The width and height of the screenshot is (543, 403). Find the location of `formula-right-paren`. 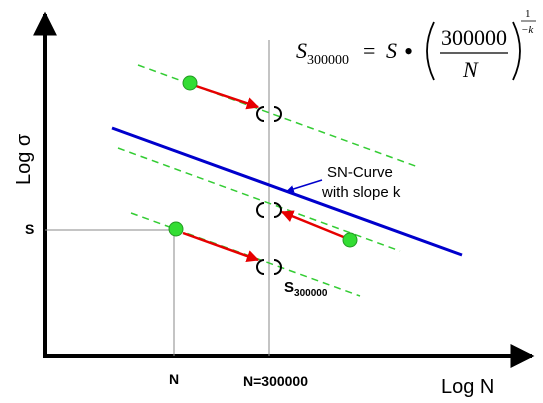

formula-right-paren is located at coordinates (516, 51).